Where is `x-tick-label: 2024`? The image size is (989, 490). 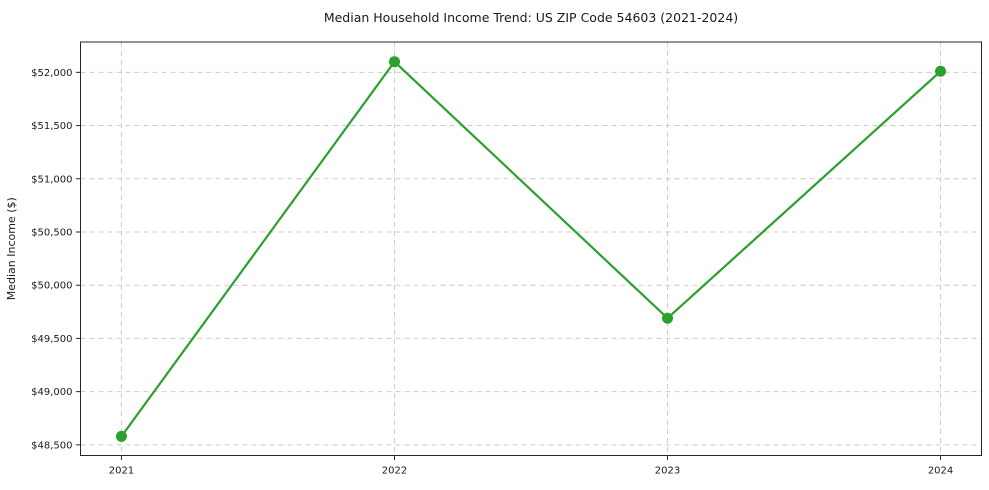 x-tick-label: 2024 is located at coordinates (940, 471).